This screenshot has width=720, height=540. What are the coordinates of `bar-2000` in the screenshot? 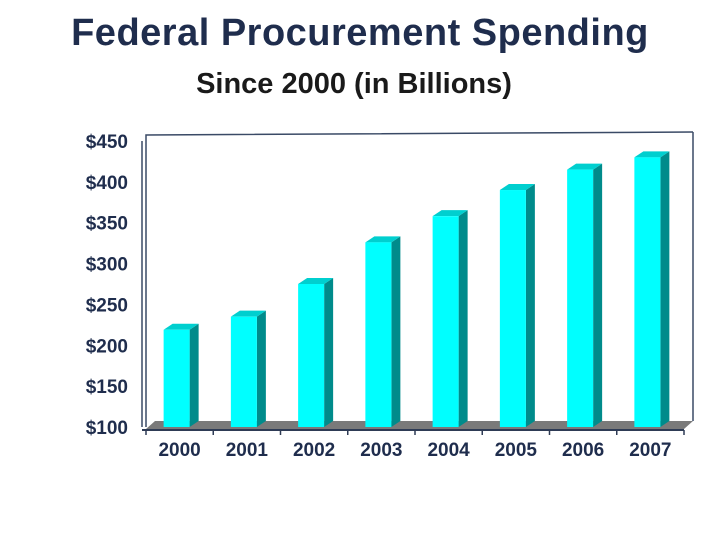 It's located at (181, 375).